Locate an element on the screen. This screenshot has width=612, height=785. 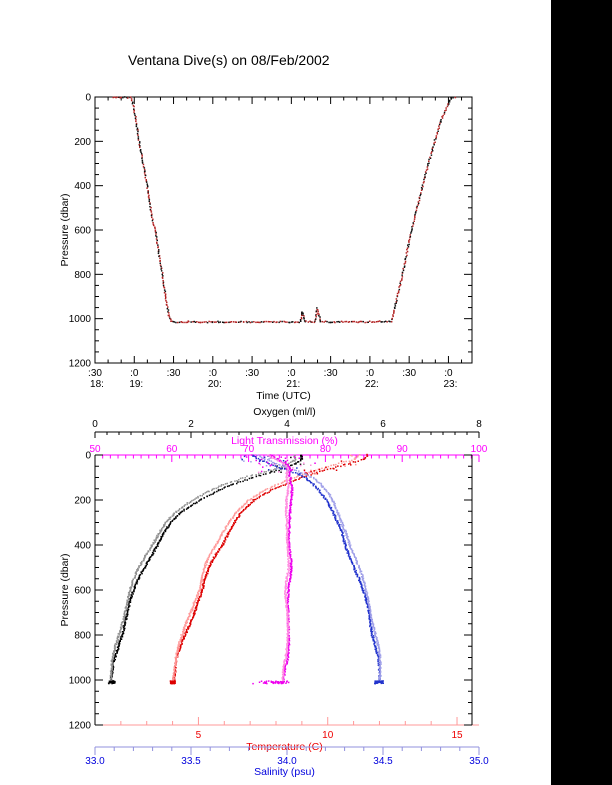
salinity-tick-label: 34.5 is located at coordinates (383, 761).